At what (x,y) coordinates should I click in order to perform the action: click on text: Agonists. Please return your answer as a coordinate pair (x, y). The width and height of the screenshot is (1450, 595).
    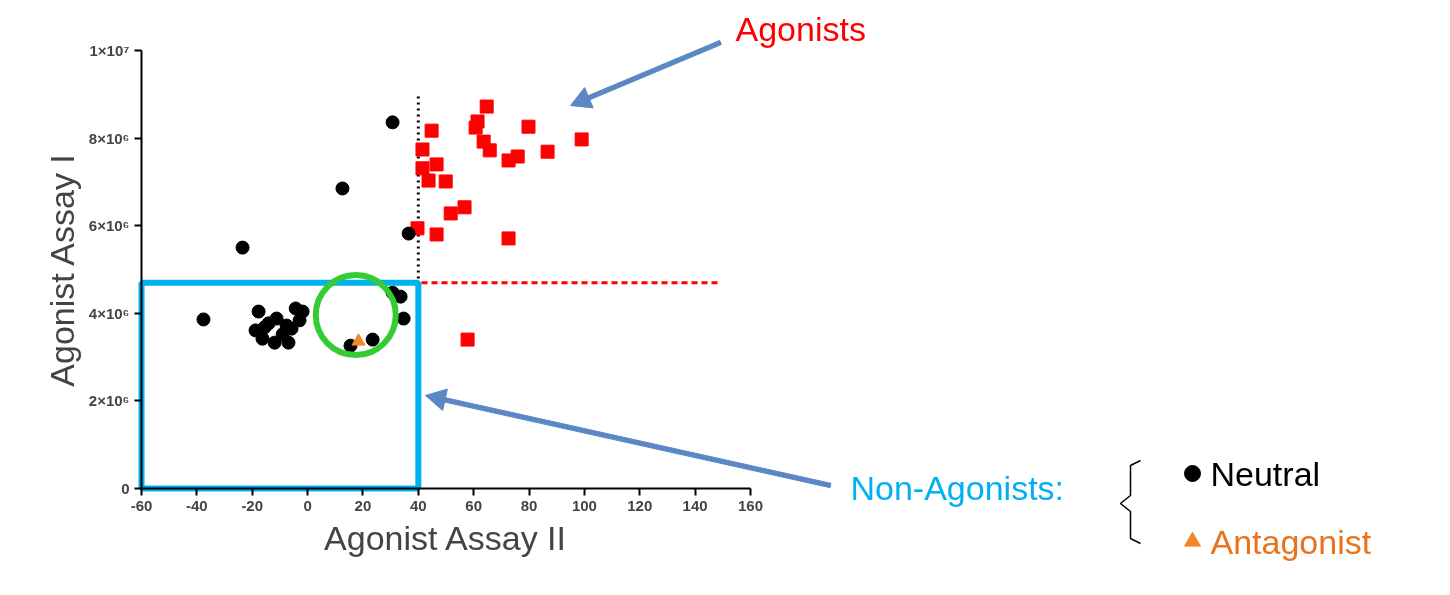
    Looking at the image, I should click on (800, 28).